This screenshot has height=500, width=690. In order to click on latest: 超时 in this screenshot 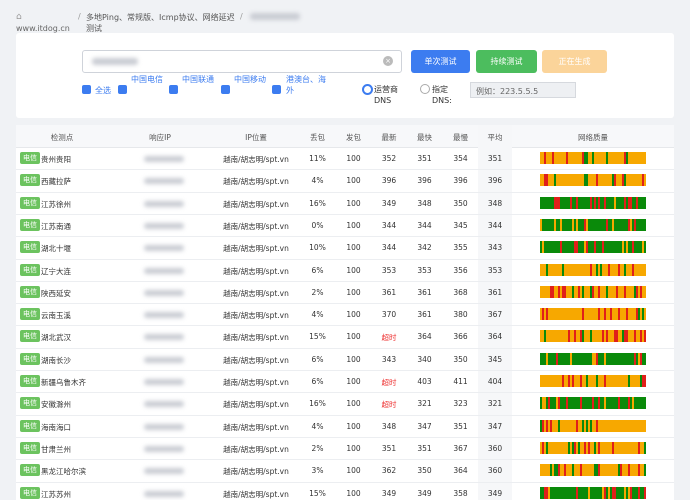, I will do `click(389, 382)`.